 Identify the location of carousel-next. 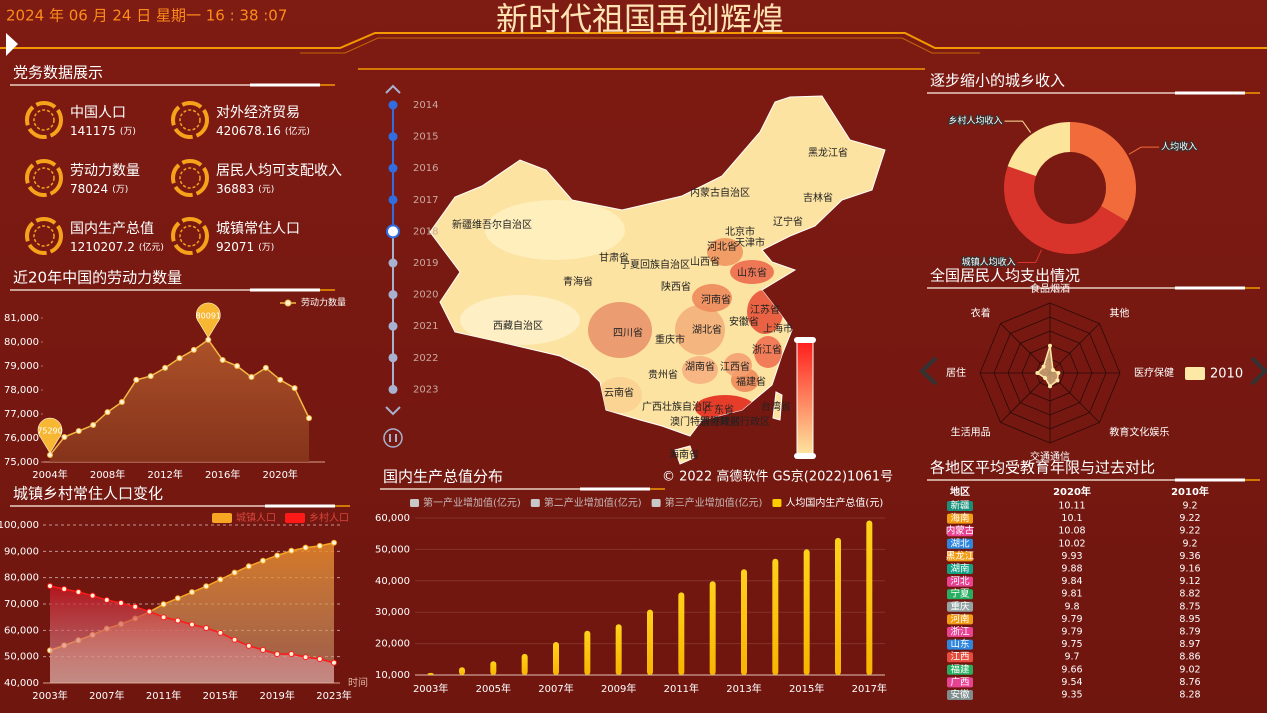
(1258, 371).